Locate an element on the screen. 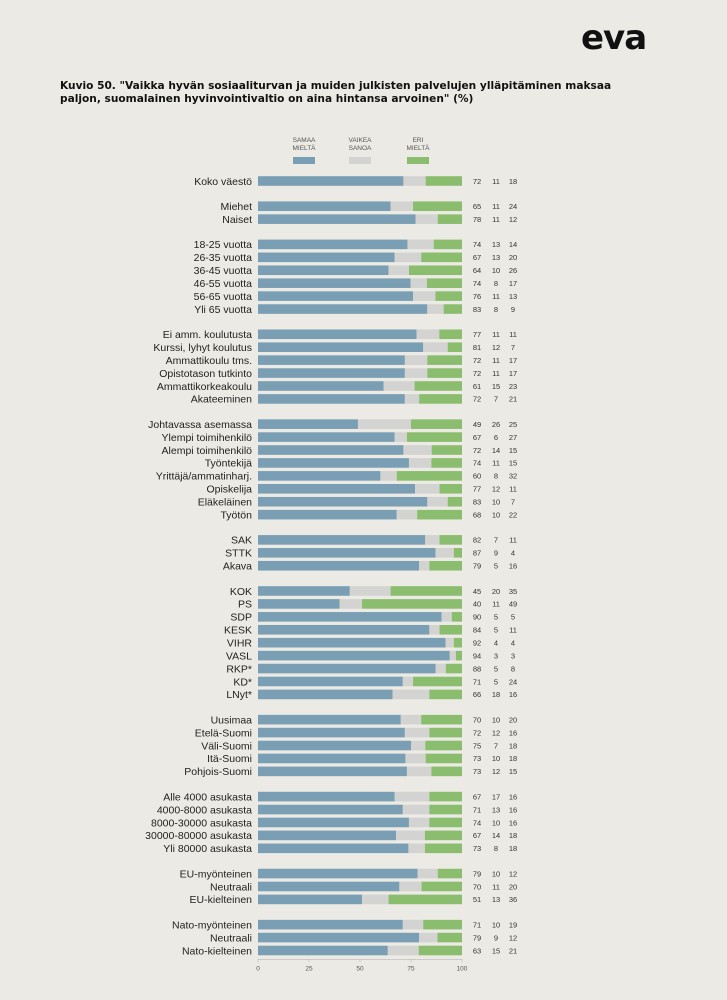  category-label: Nato-kielteinen is located at coordinates (217, 951).